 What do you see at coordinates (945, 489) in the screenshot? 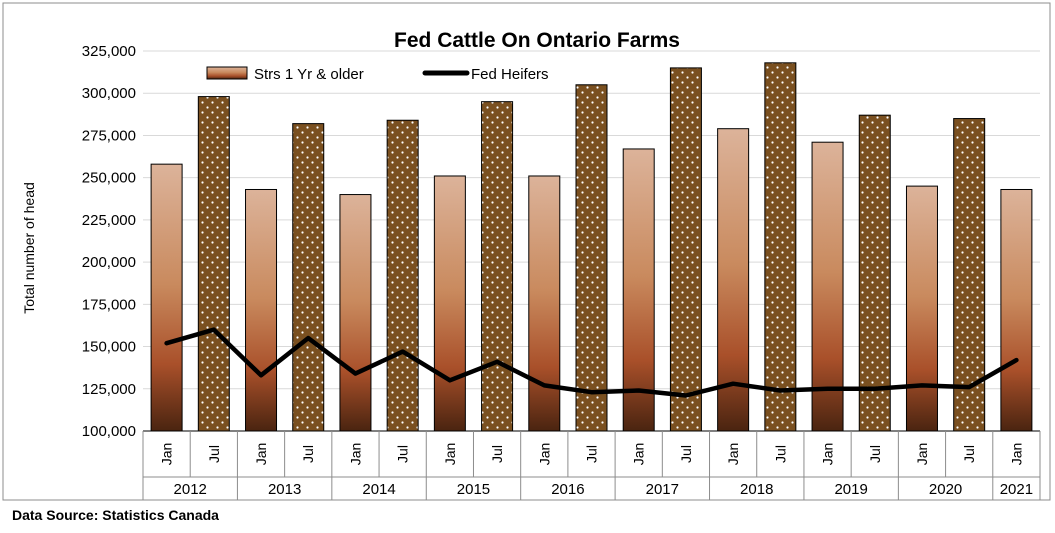
I see `year-label: 2020` at bounding box center [945, 489].